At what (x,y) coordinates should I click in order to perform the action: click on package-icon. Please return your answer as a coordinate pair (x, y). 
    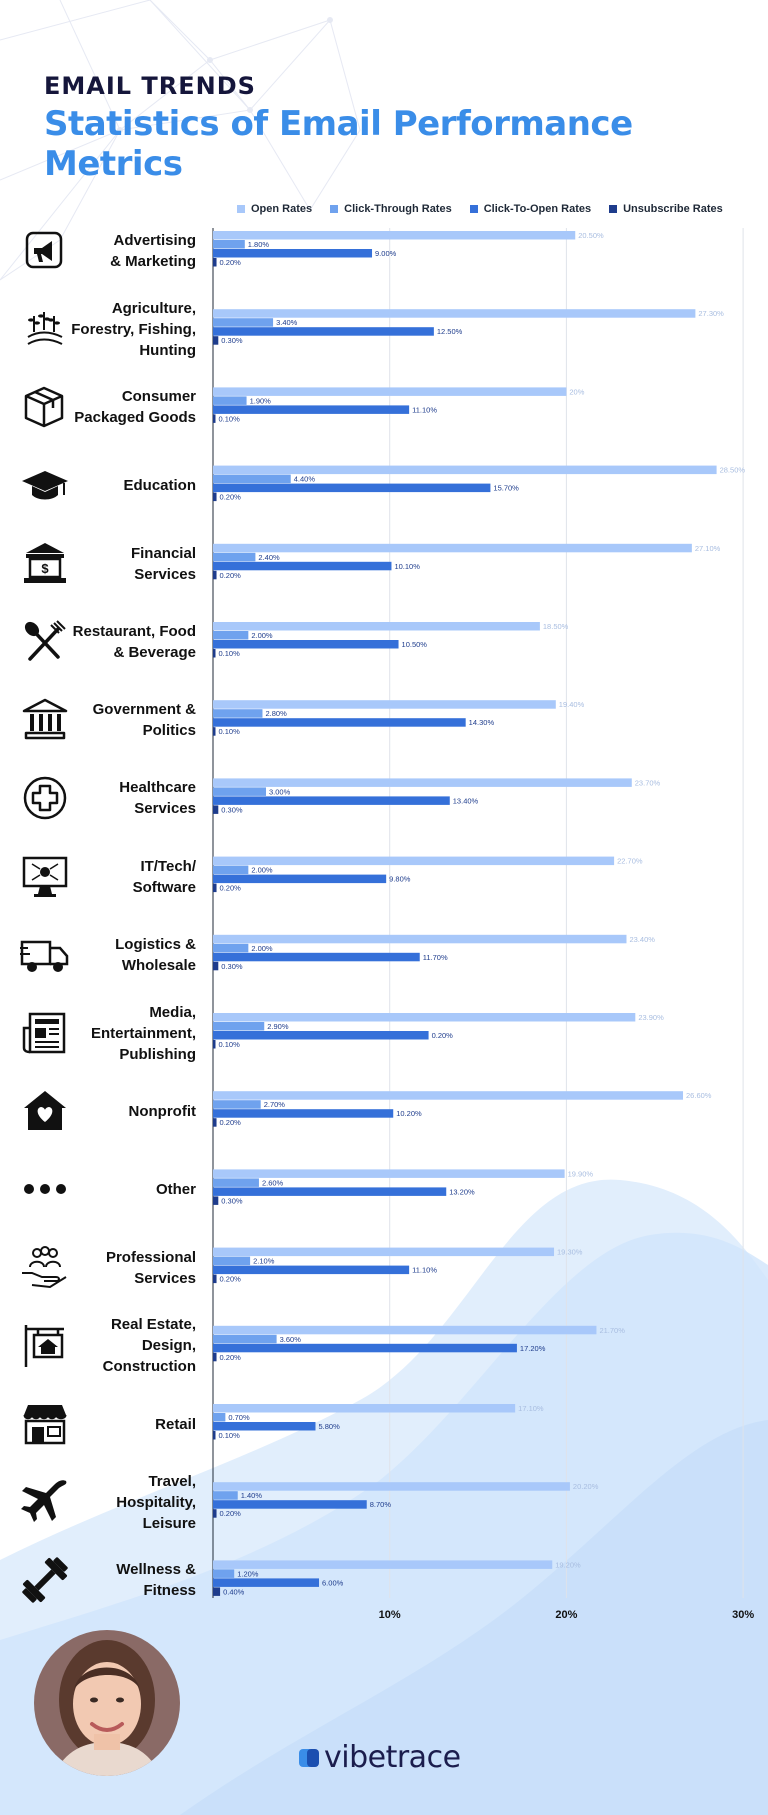
    Looking at the image, I should click on (45, 407).